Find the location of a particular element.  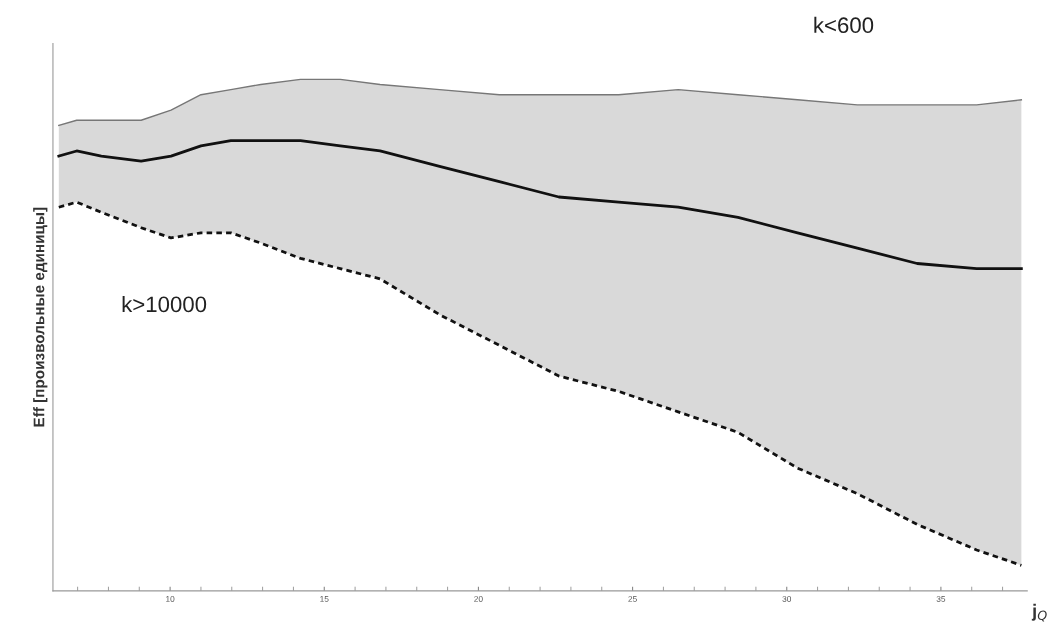

y-axis-title: Eff [произвольные единицы] is located at coordinates (40, 317).